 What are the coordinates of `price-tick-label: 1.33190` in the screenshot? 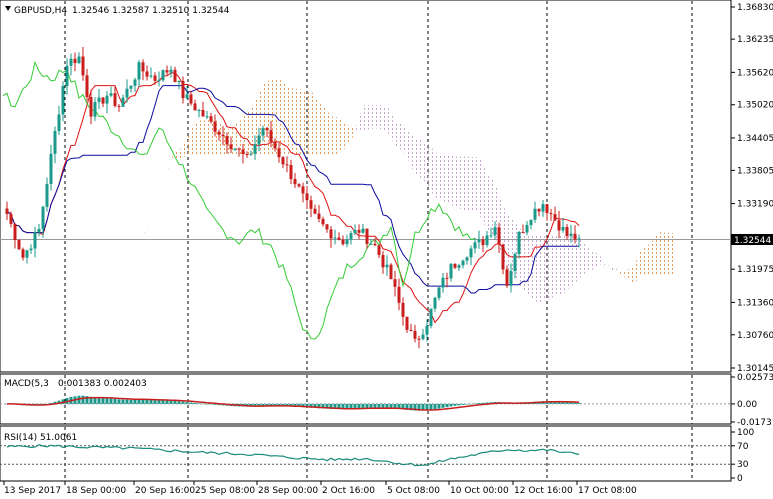 It's located at (755, 205).